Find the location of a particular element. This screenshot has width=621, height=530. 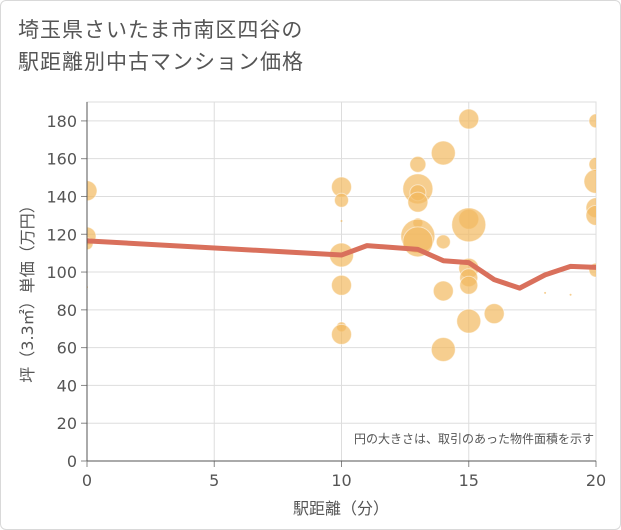

x-tick-label: 5 is located at coordinates (214, 480).